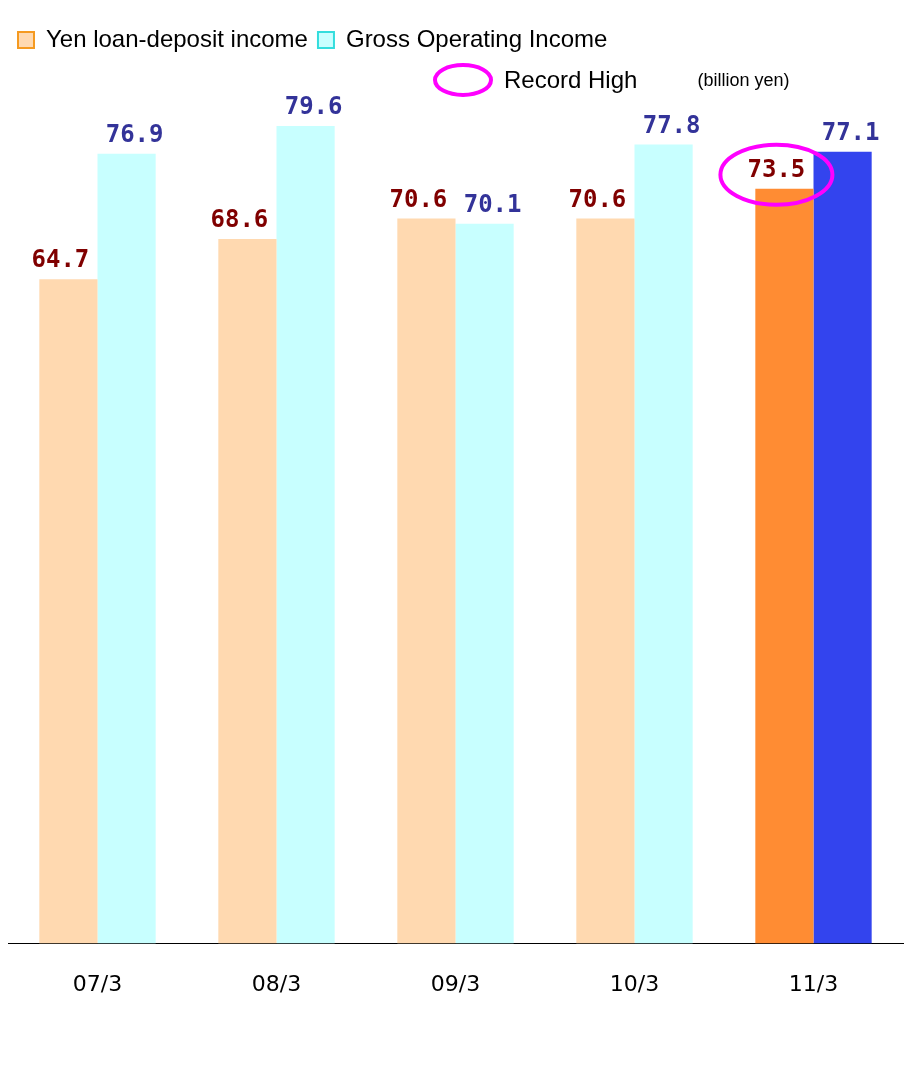  Describe the element at coordinates (97, 983) in the screenshot. I see `x-tick-label: 07/3` at that location.